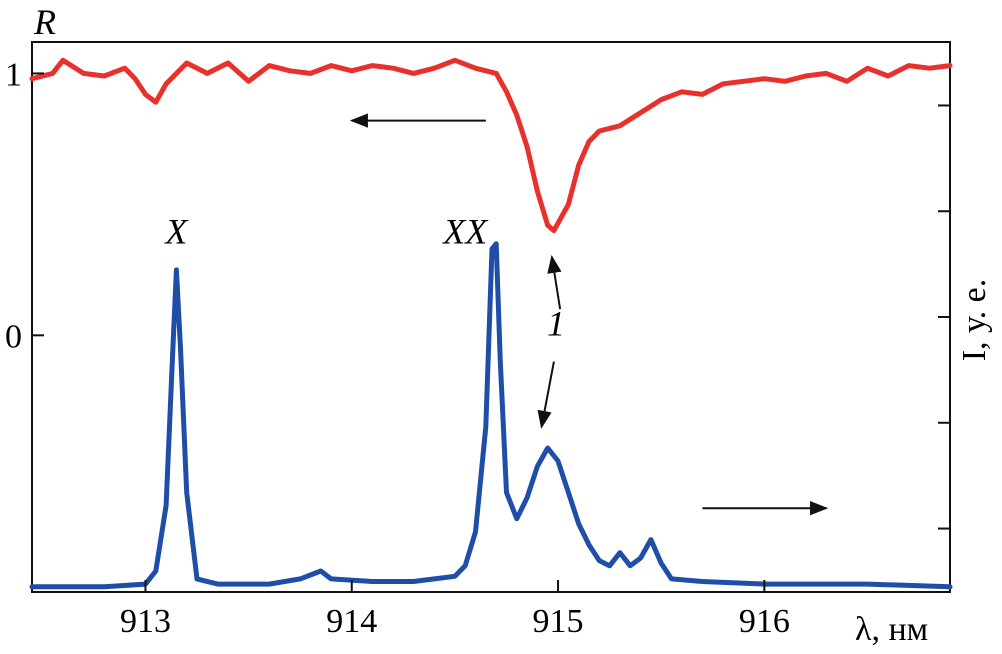  What do you see at coordinates (891, 629) in the screenshot?
I see `x-axis-label: λ, нм` at bounding box center [891, 629].